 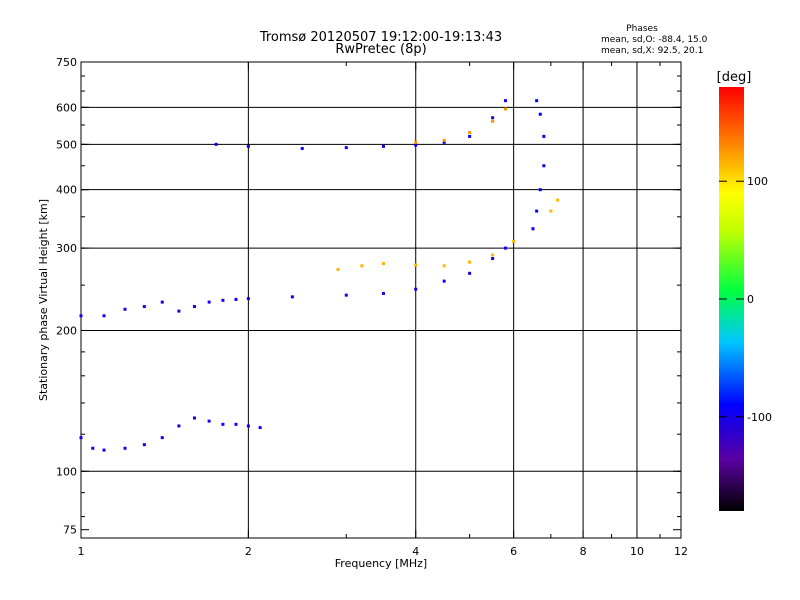 What do you see at coordinates (381, 563) in the screenshot?
I see `x-axis-label: Frequency [MHz]` at bounding box center [381, 563].